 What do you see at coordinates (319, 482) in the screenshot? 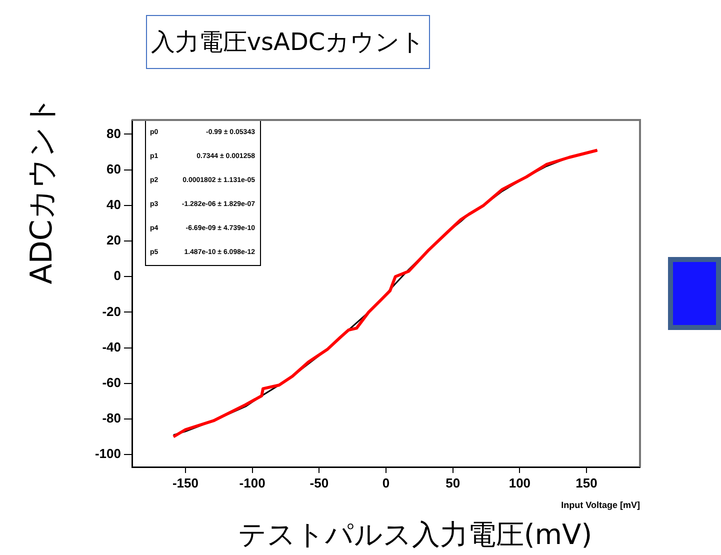
I see `x-tick-label: -50` at bounding box center [319, 482].